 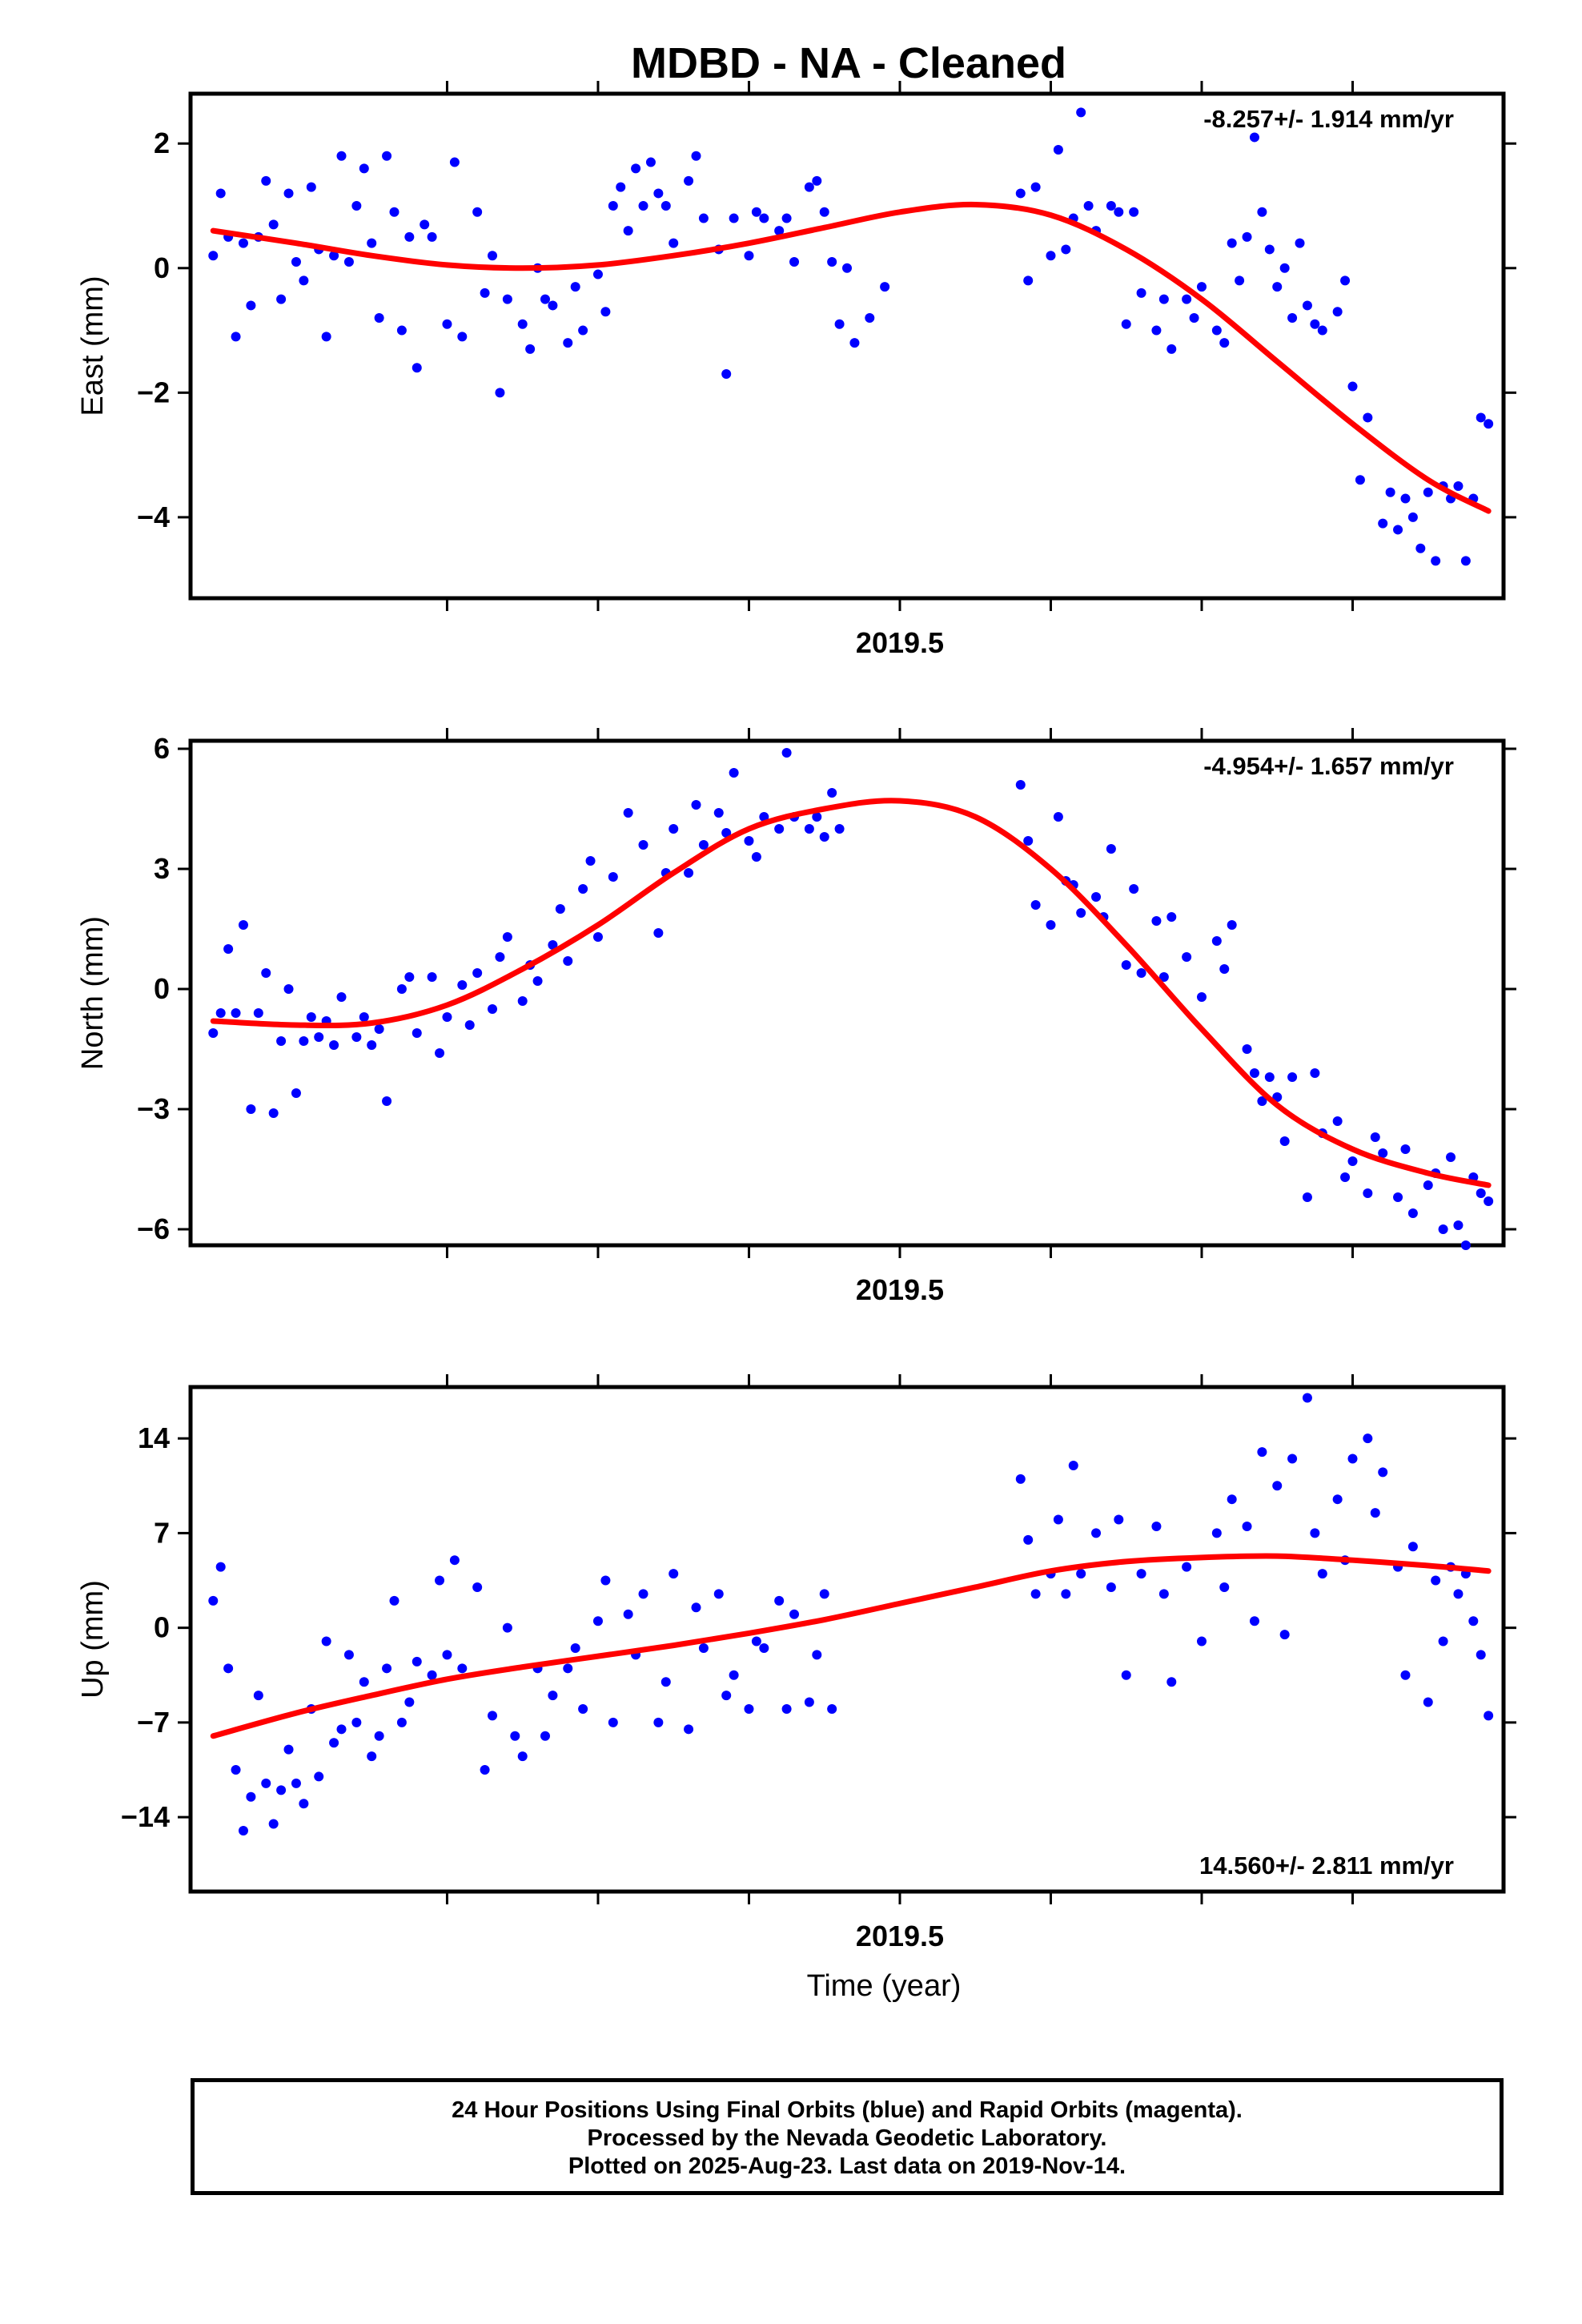 What do you see at coordinates (93, 345) in the screenshot?
I see `y-axis-label: East (mm)` at bounding box center [93, 345].